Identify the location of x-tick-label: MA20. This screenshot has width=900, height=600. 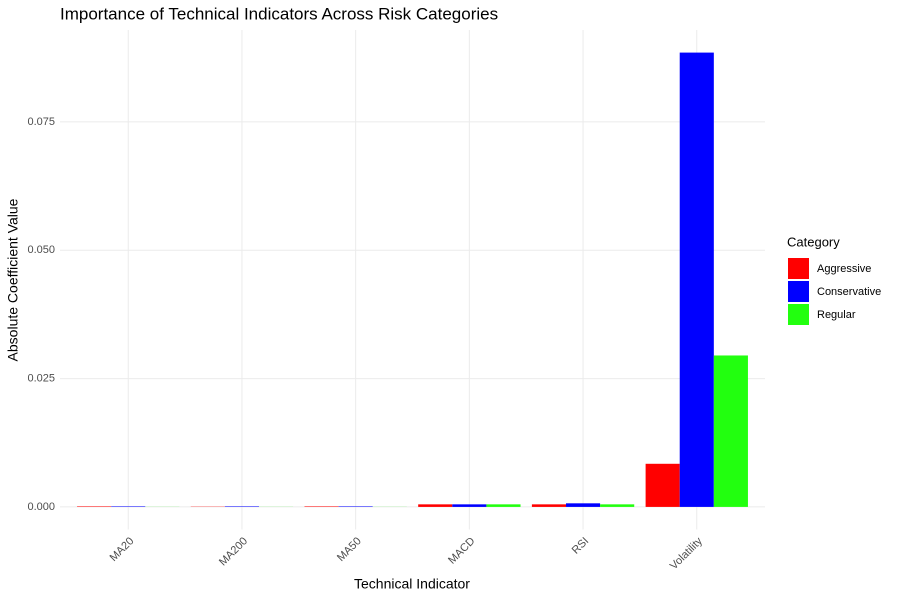
(122, 549).